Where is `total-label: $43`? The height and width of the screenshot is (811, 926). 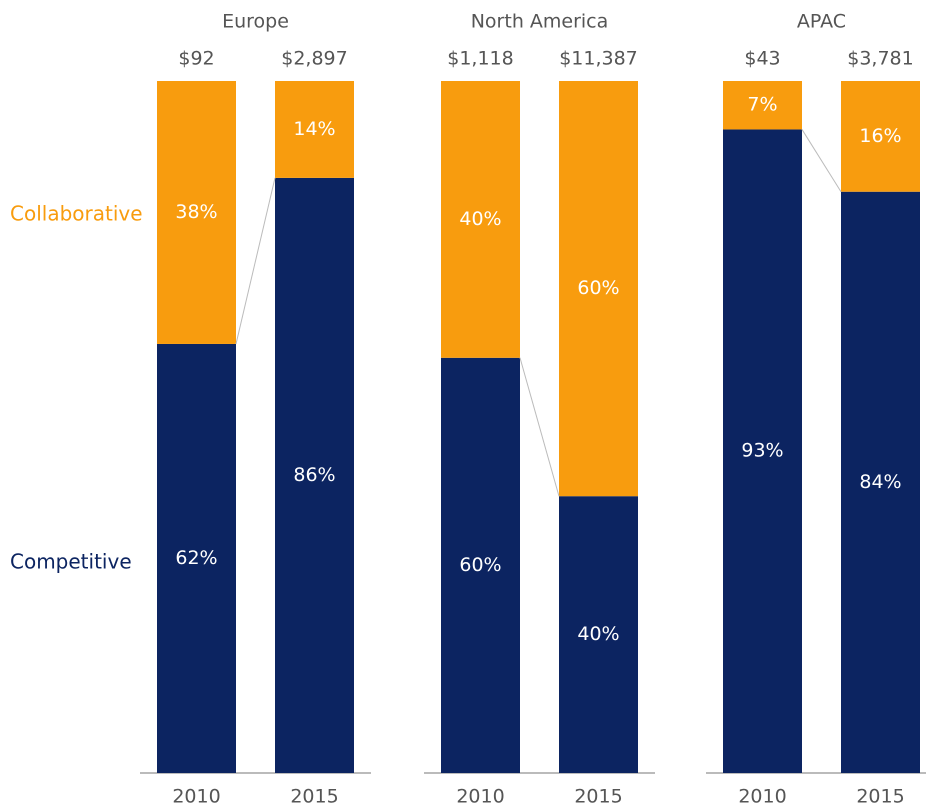 total-label: $43 is located at coordinates (762, 59).